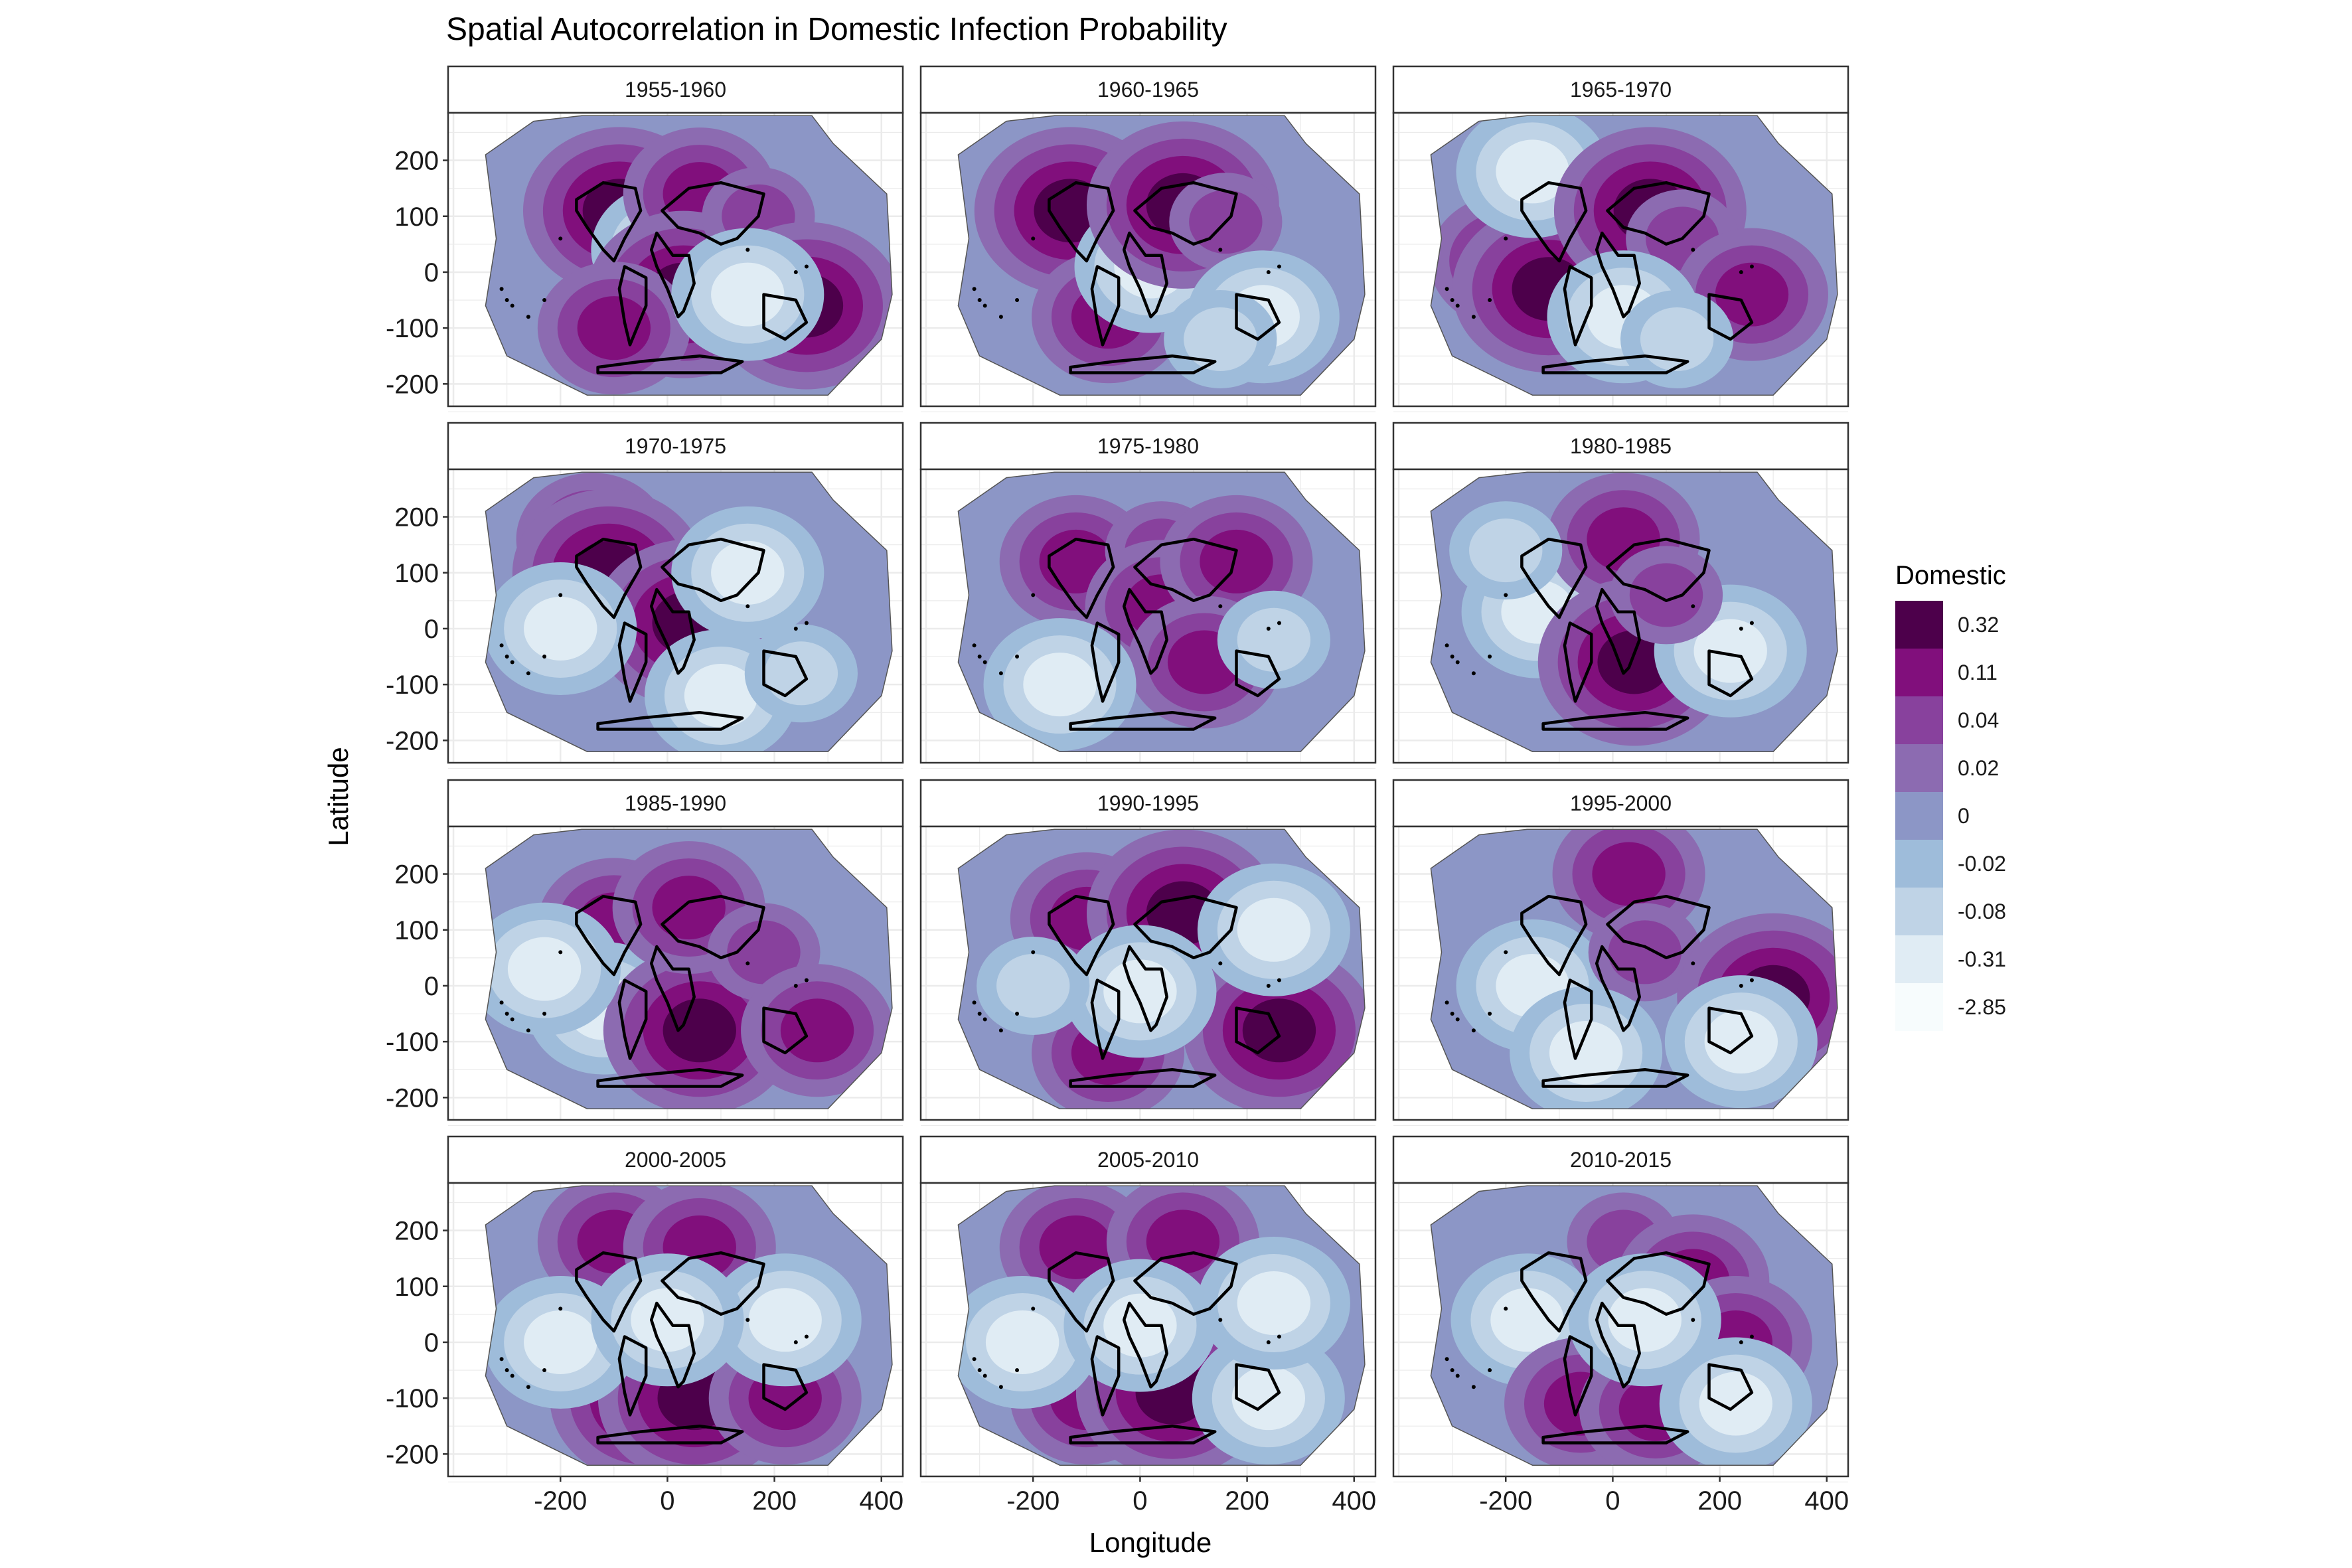 The height and width of the screenshot is (1568, 2352). I want to click on facet-plot-area: -200 0 200 400, so click(1621, 1349).